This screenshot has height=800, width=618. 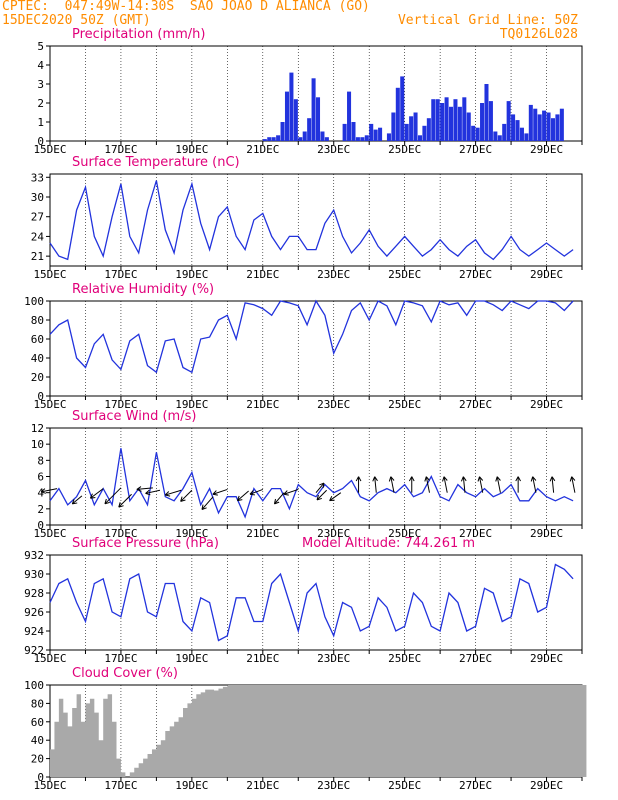 I want to click on x-tick-label: 15DEC, so click(x=49, y=658).